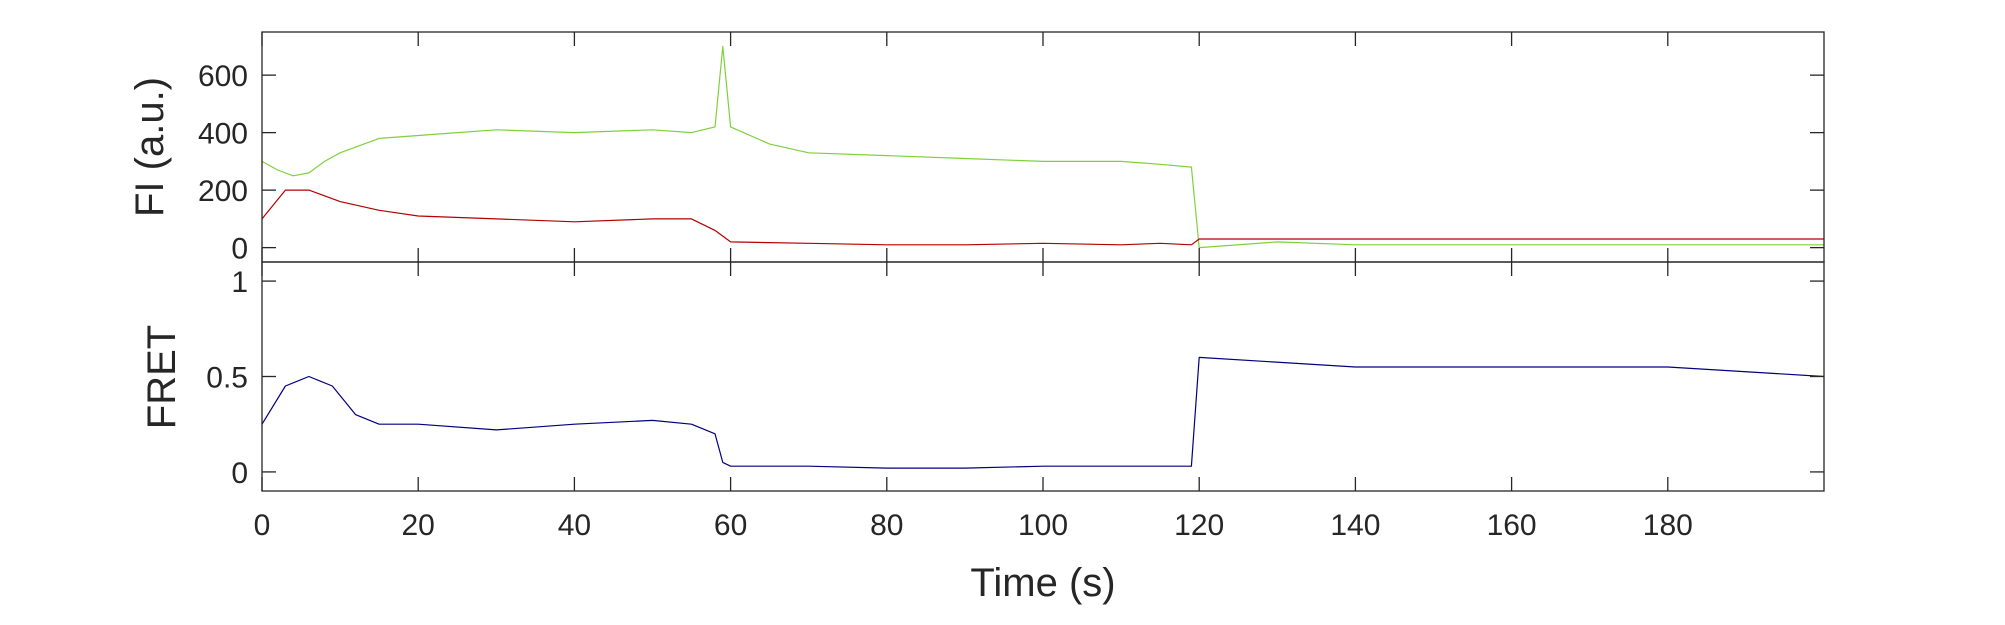  I want to click on xtick-label: 180, so click(1668, 525).